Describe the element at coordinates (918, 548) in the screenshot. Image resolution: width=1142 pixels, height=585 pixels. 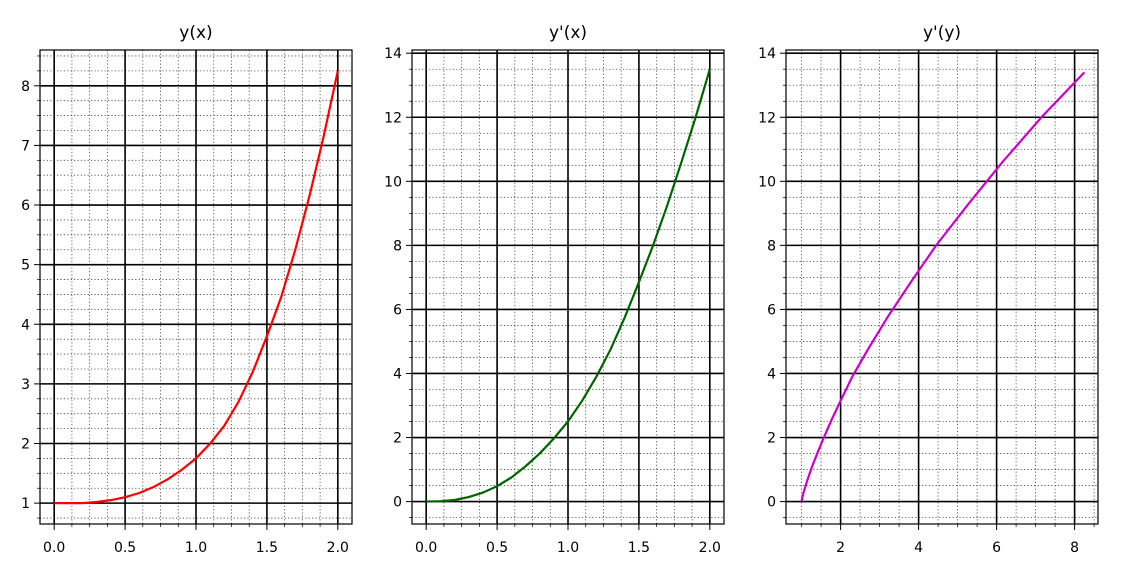
I see `x-tick-label: 4` at that location.